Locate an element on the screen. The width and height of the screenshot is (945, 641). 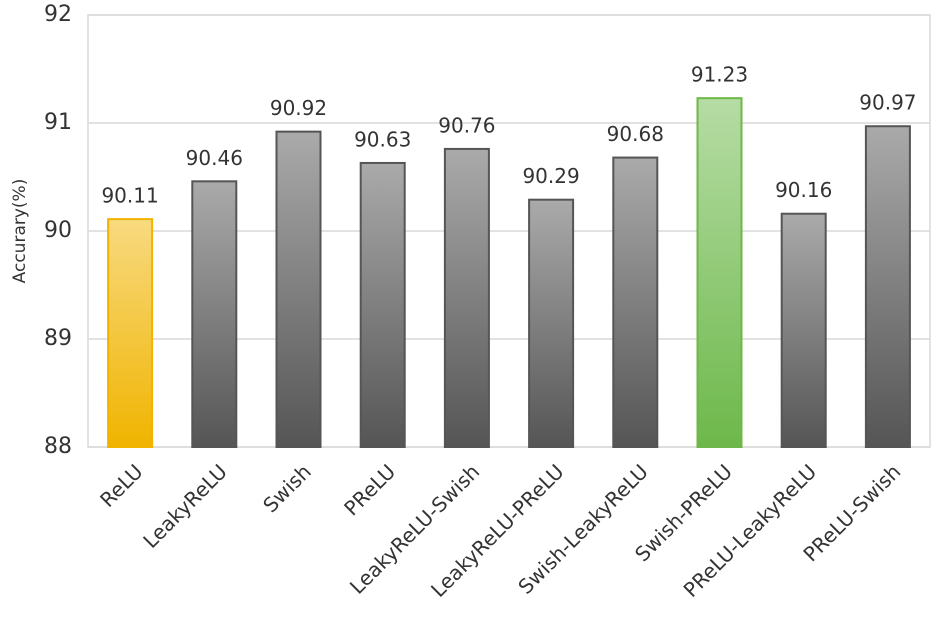
y-tick-label: 90 is located at coordinates (58, 230).